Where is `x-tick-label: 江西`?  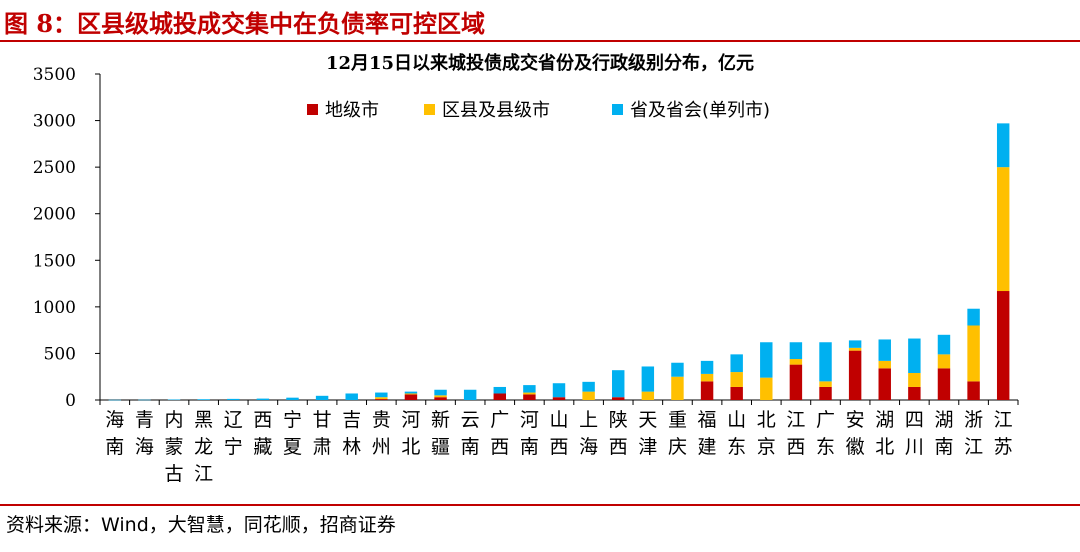 x-tick-label: 江西 is located at coordinates (795, 433).